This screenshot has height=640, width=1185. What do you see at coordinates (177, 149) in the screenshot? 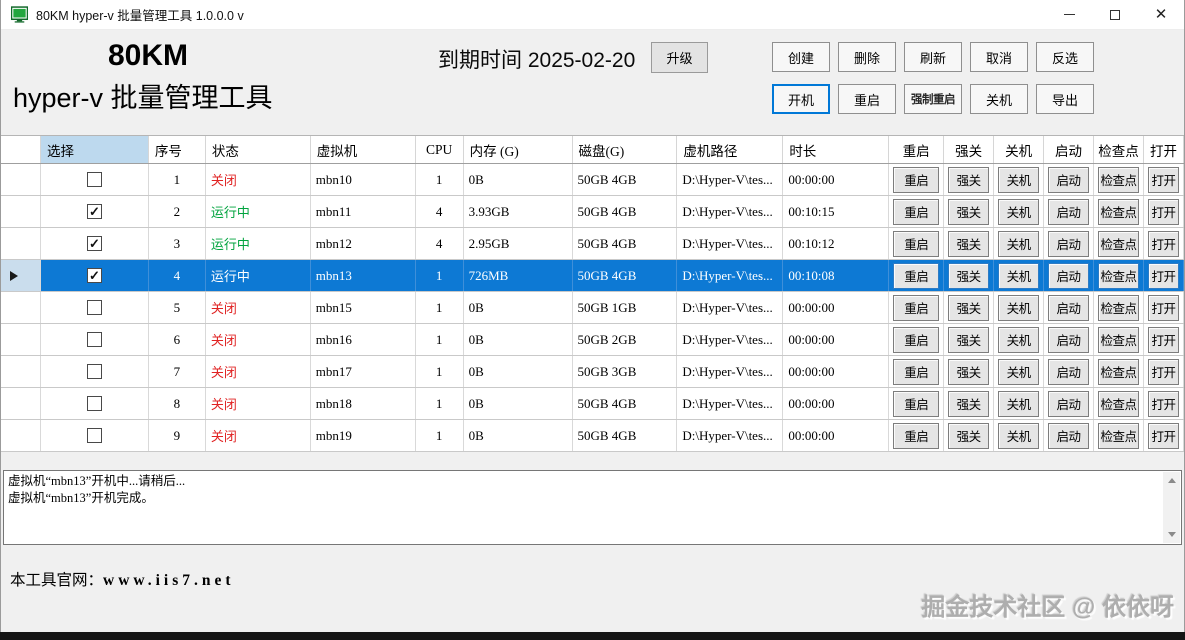
I see `column-header-index: 序号` at bounding box center [177, 149].